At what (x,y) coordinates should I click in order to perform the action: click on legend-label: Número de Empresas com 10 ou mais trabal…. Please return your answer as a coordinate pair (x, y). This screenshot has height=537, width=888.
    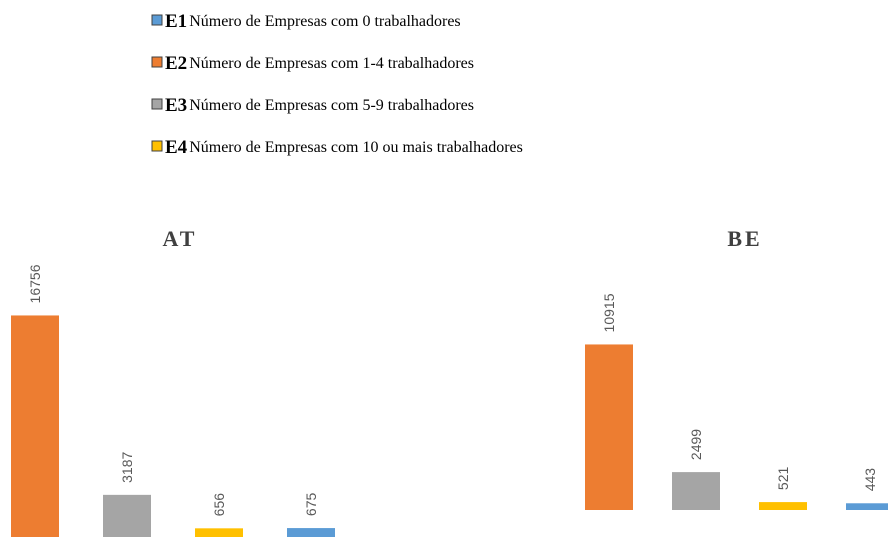
    Looking at the image, I should click on (356, 147).